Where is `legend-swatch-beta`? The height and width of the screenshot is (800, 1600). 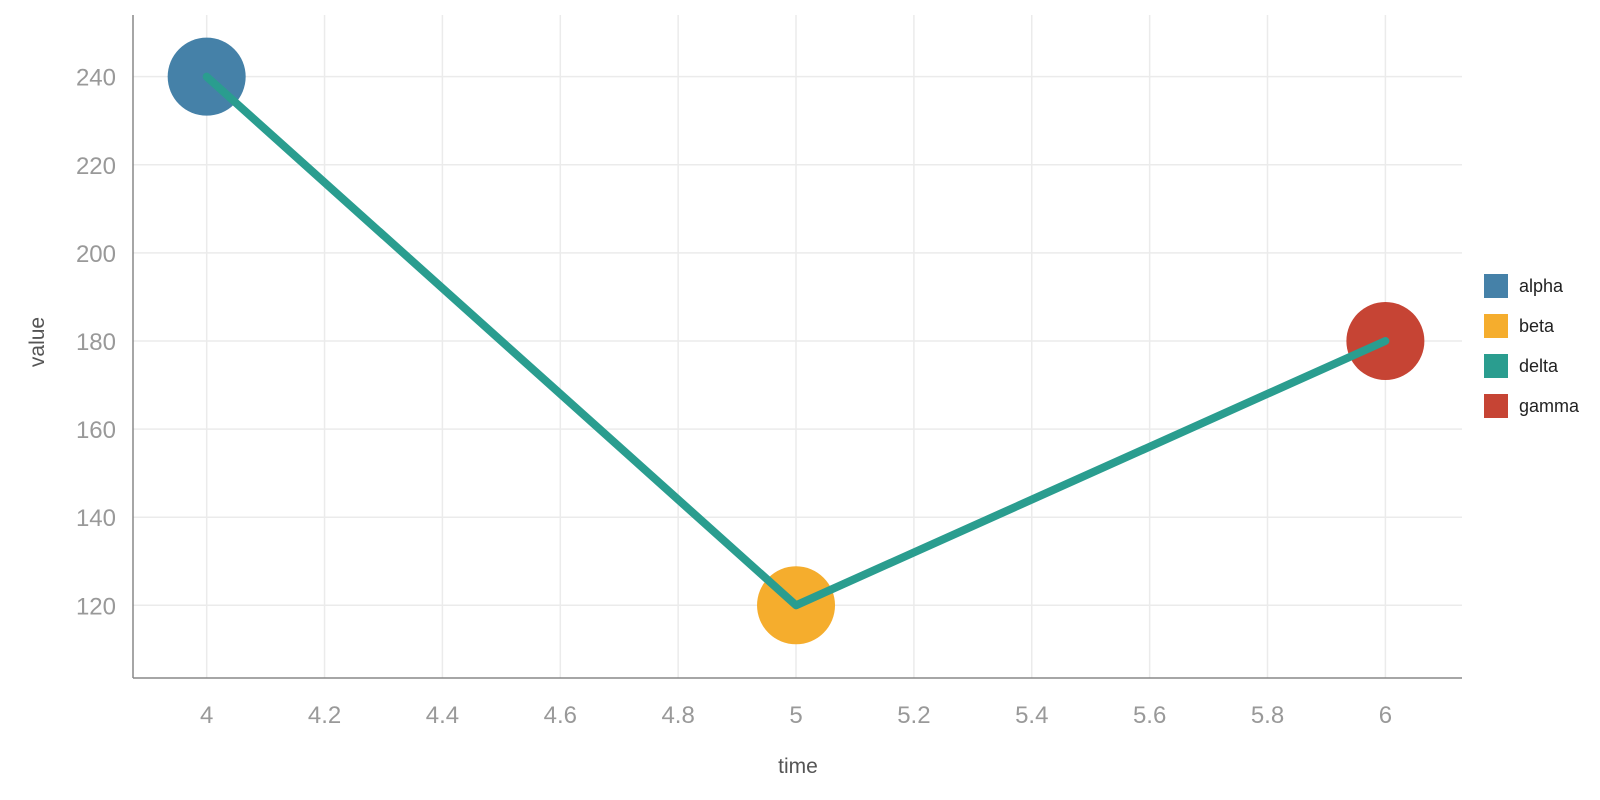
legend-swatch-beta is located at coordinates (1496, 326).